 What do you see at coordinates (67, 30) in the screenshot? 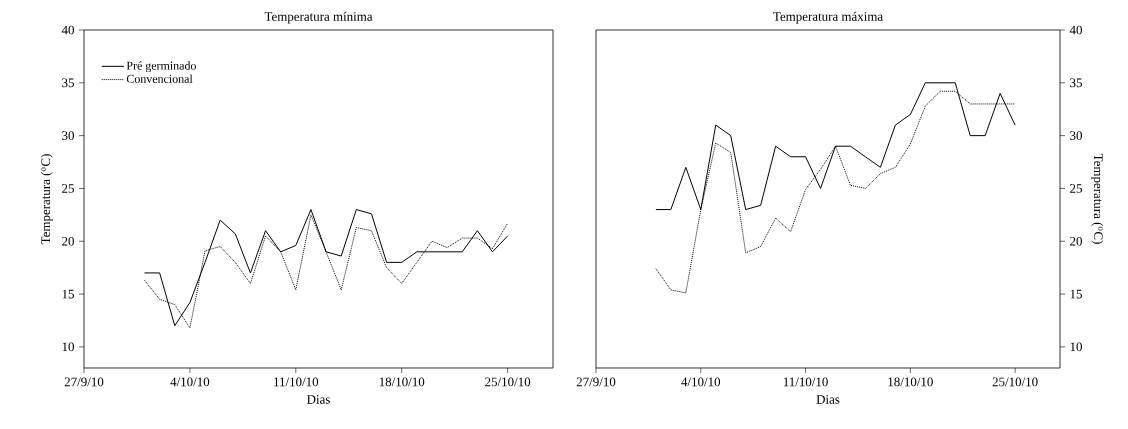
I see `y-tick-label: 40` at bounding box center [67, 30].